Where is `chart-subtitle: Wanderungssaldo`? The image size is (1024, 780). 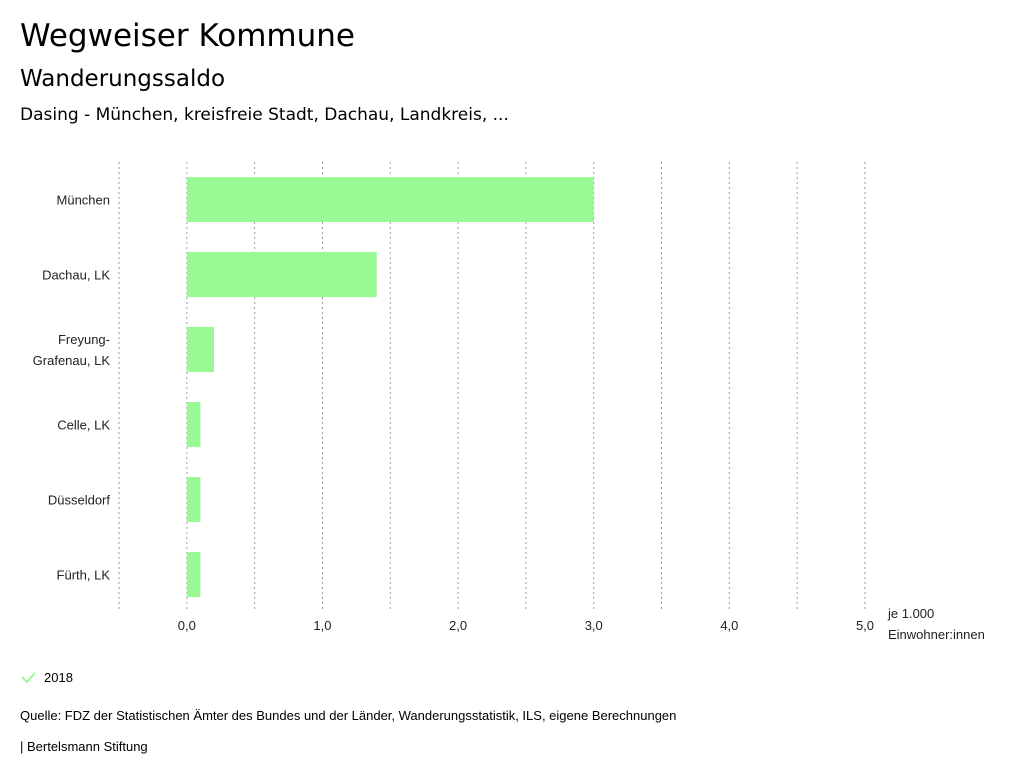 chart-subtitle: Wanderungssaldo is located at coordinates (123, 79).